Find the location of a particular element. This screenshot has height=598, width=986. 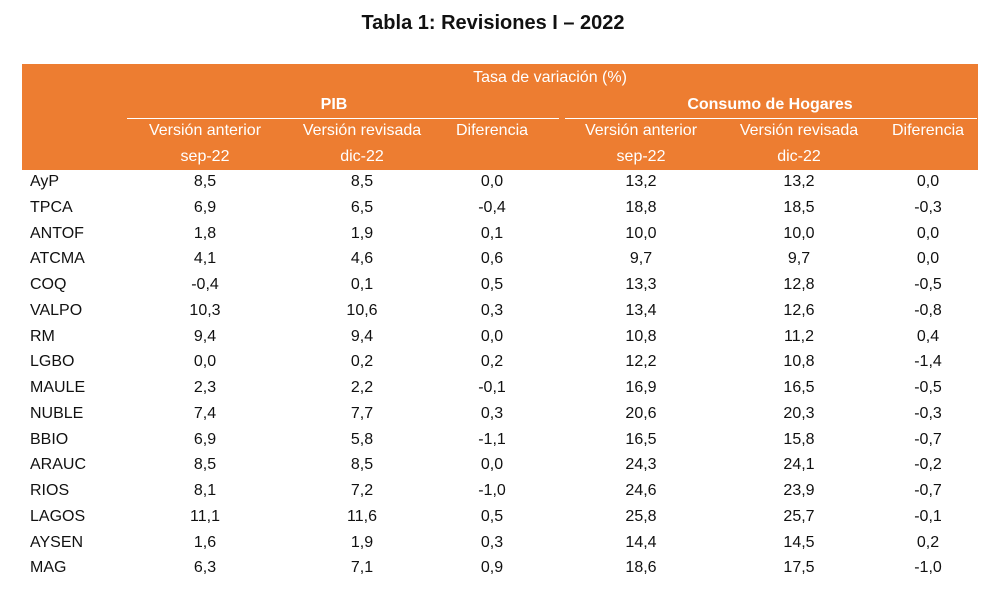

cell: 15,8 is located at coordinates (799, 439).